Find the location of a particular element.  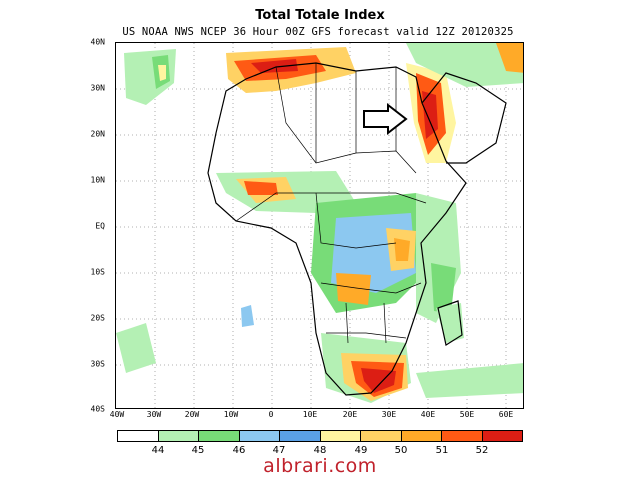

lon-label: 20E is located at coordinates (350, 414).